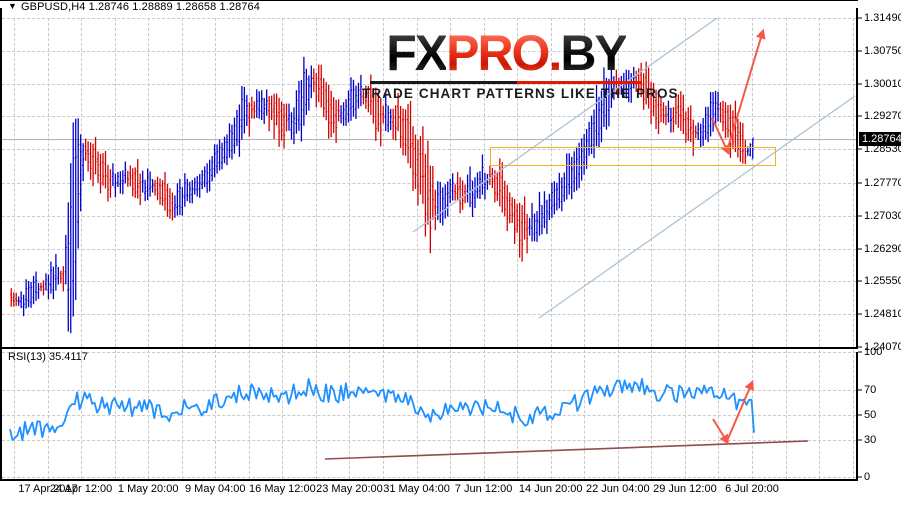  What do you see at coordinates (483, 489) in the screenshot?
I see `time-tick-label: 7 Jun 12:00` at bounding box center [483, 489].